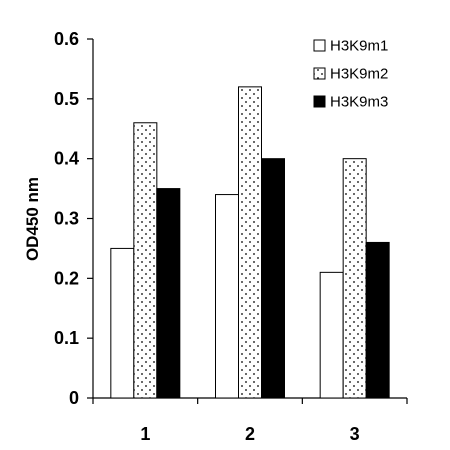  What do you see at coordinates (359, 74) in the screenshot?
I see `legend-label-h3k9m2: H3K9m2` at bounding box center [359, 74].